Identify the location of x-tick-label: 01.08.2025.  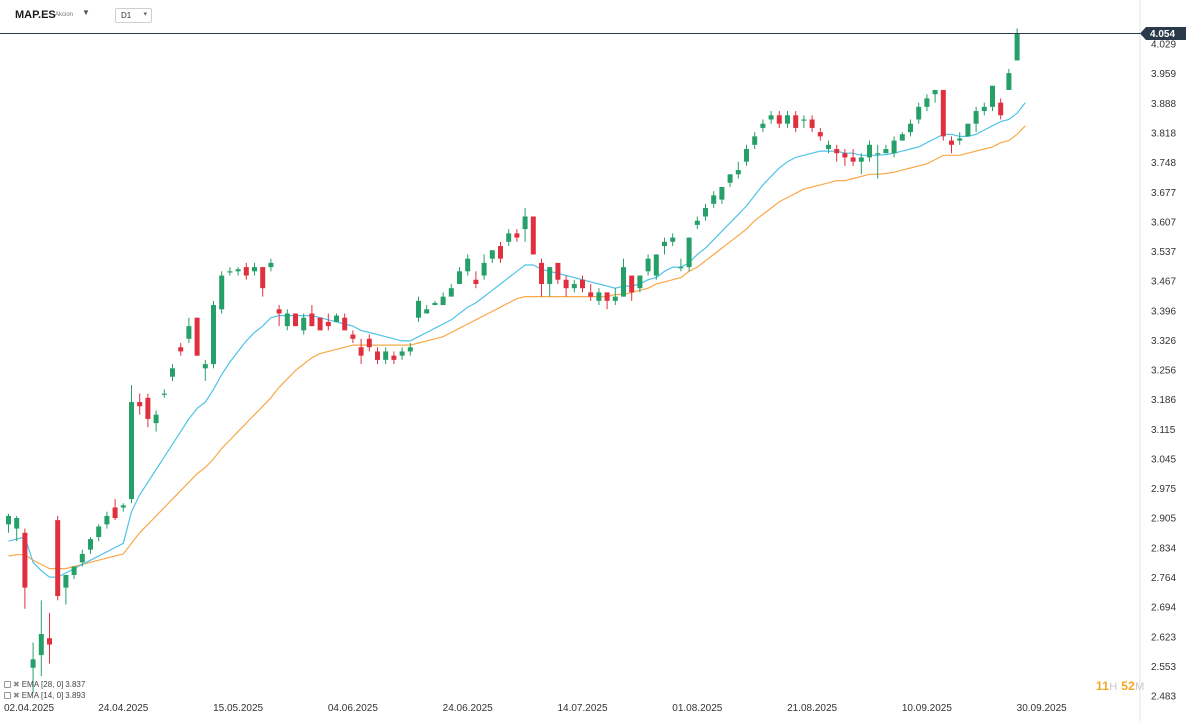
(697, 708).